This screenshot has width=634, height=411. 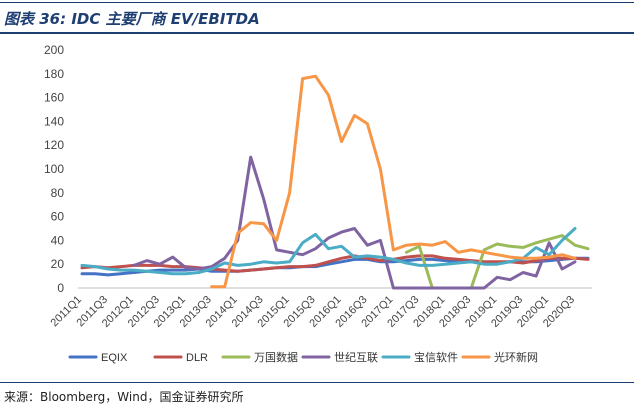 I want to click on legend-label: 宝信软件, so click(x=436, y=357).